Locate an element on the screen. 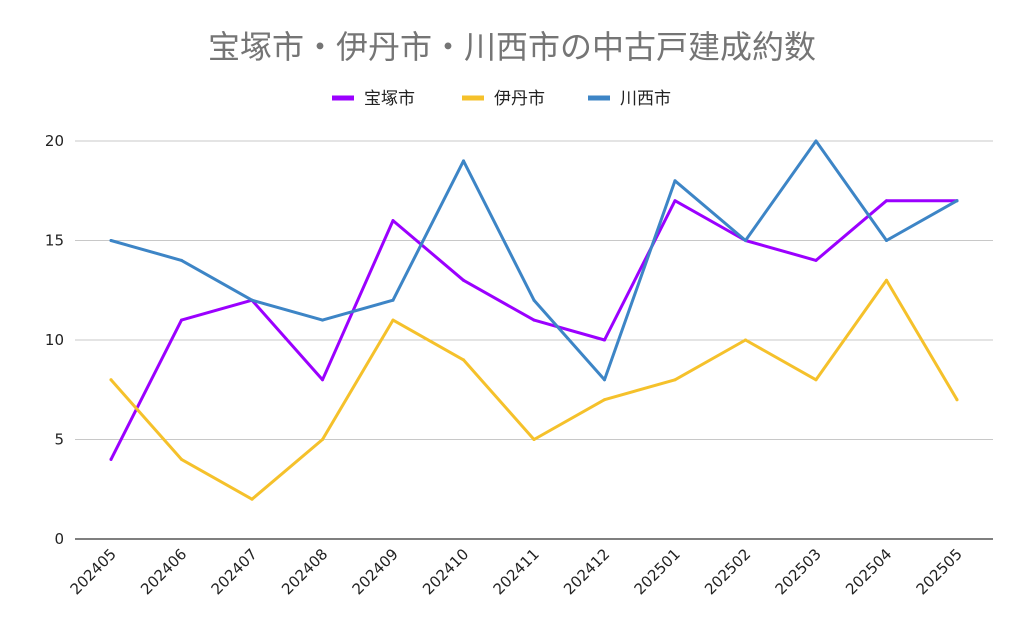 Image resolution: width=1024 pixels, height=634 pixels. chart-title: 宝塚市・伊丹市・川西市の中古戸建成約数 is located at coordinates (512, 47).